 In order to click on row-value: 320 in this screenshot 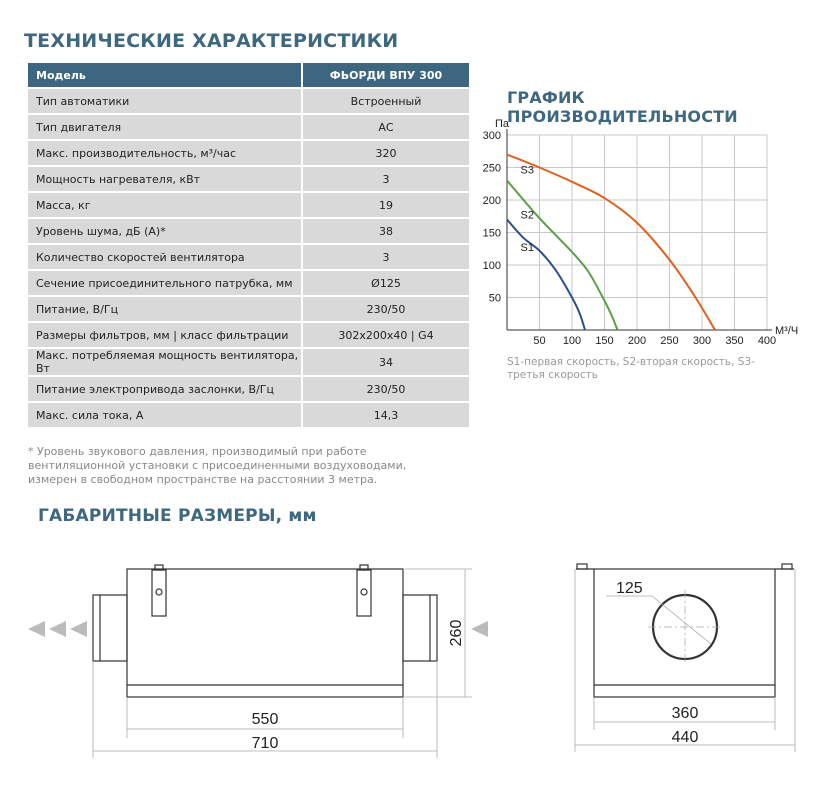, I will do `click(385, 153)`.